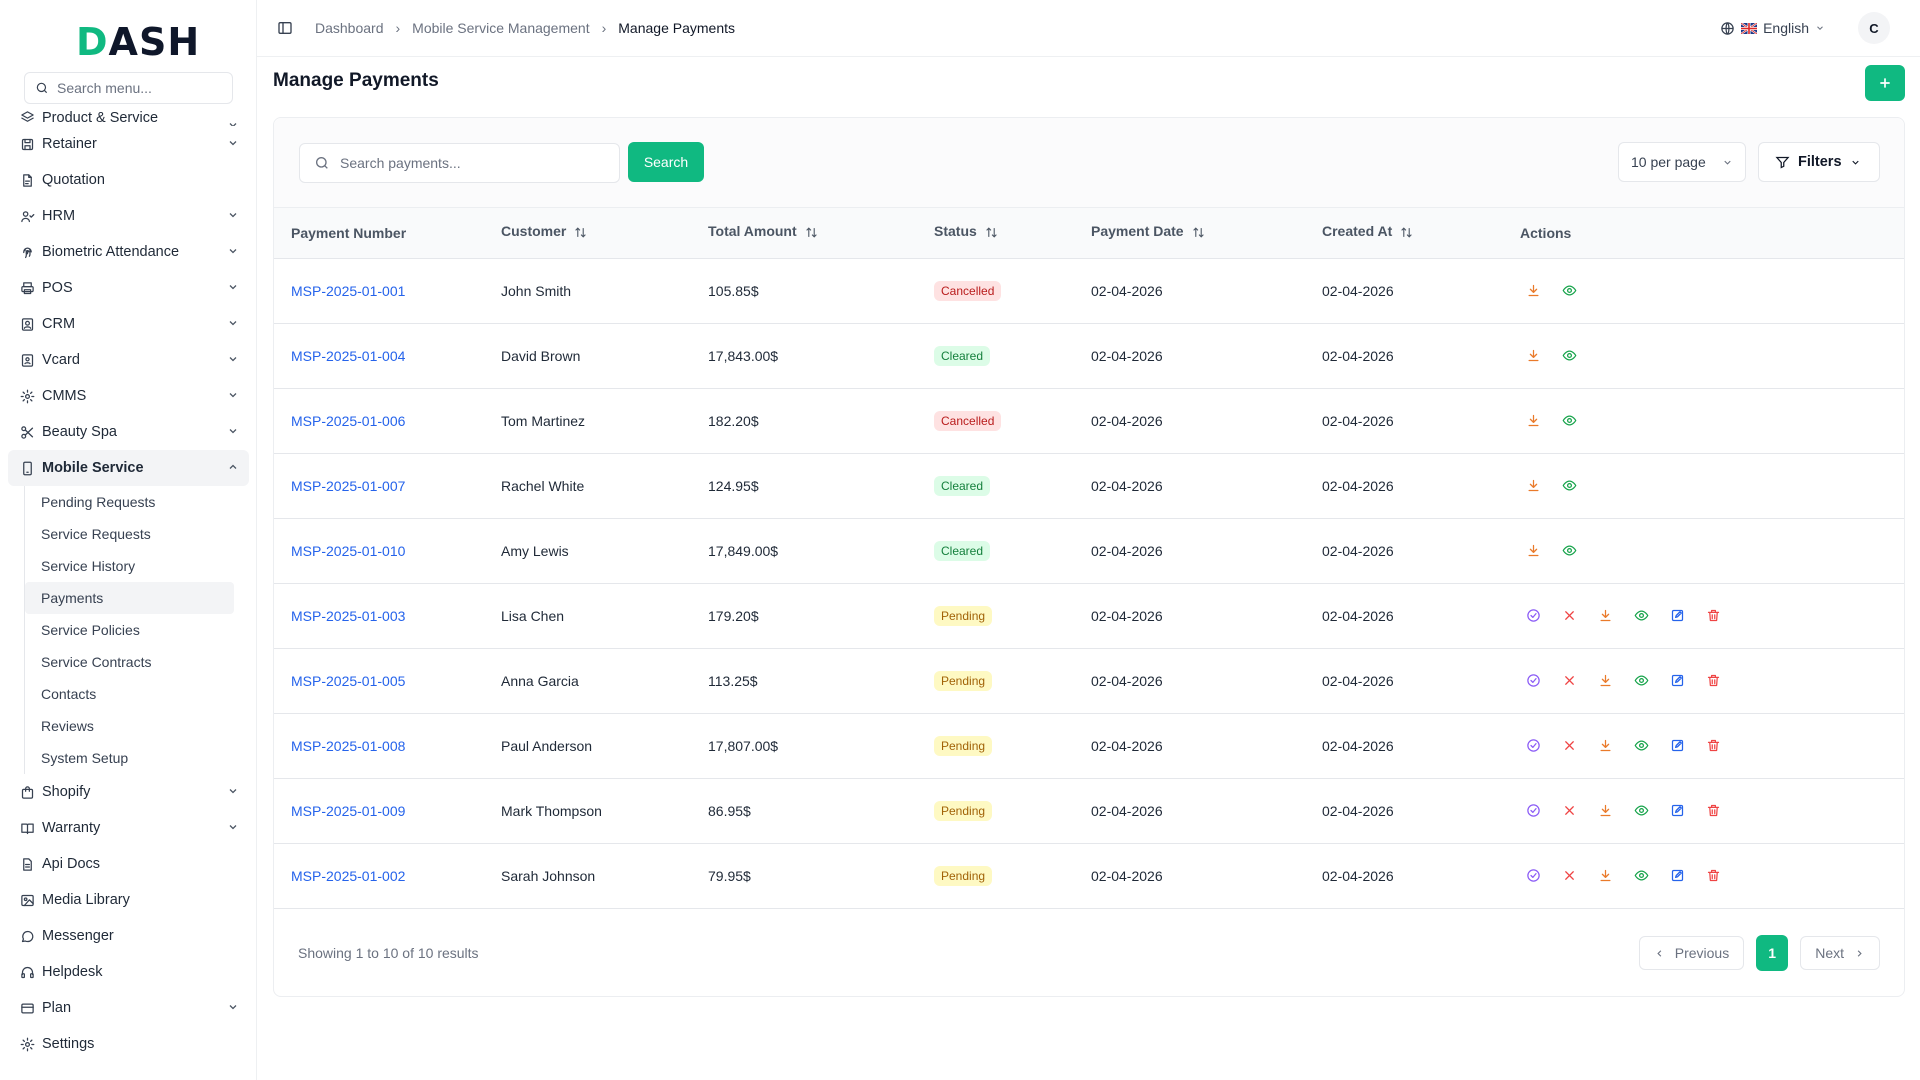  What do you see at coordinates (128, 432) in the screenshot?
I see `sidebar-item-beauty-spa: Beauty Spa` at bounding box center [128, 432].